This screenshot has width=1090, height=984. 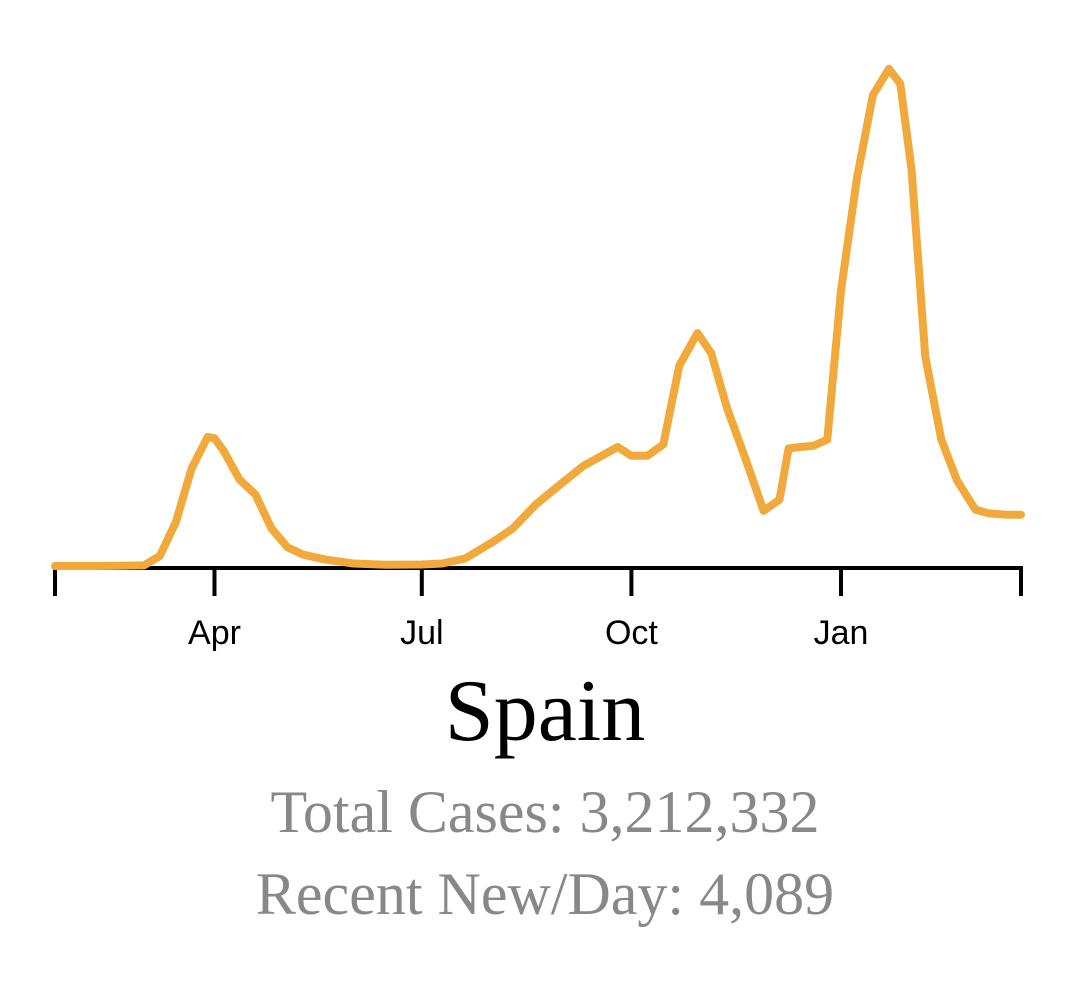 What do you see at coordinates (631, 633) in the screenshot?
I see `x-tick-label: Oct` at bounding box center [631, 633].